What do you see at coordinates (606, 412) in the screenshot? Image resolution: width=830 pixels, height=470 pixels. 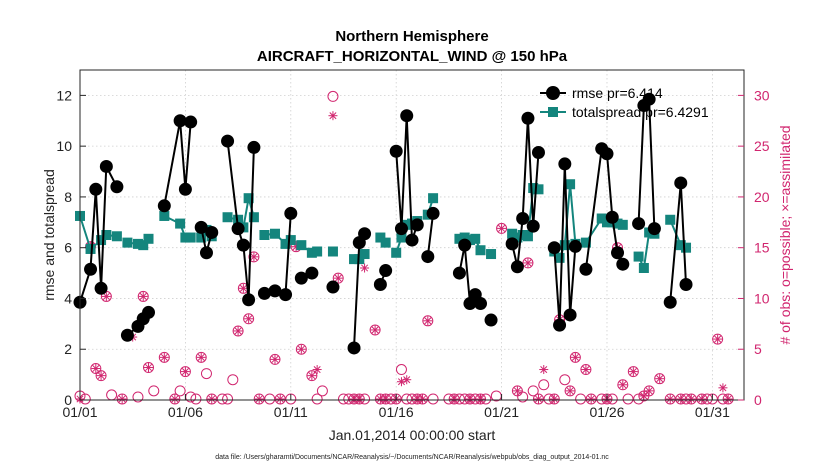 I see `x-tick-label: 01/26` at bounding box center [606, 412].